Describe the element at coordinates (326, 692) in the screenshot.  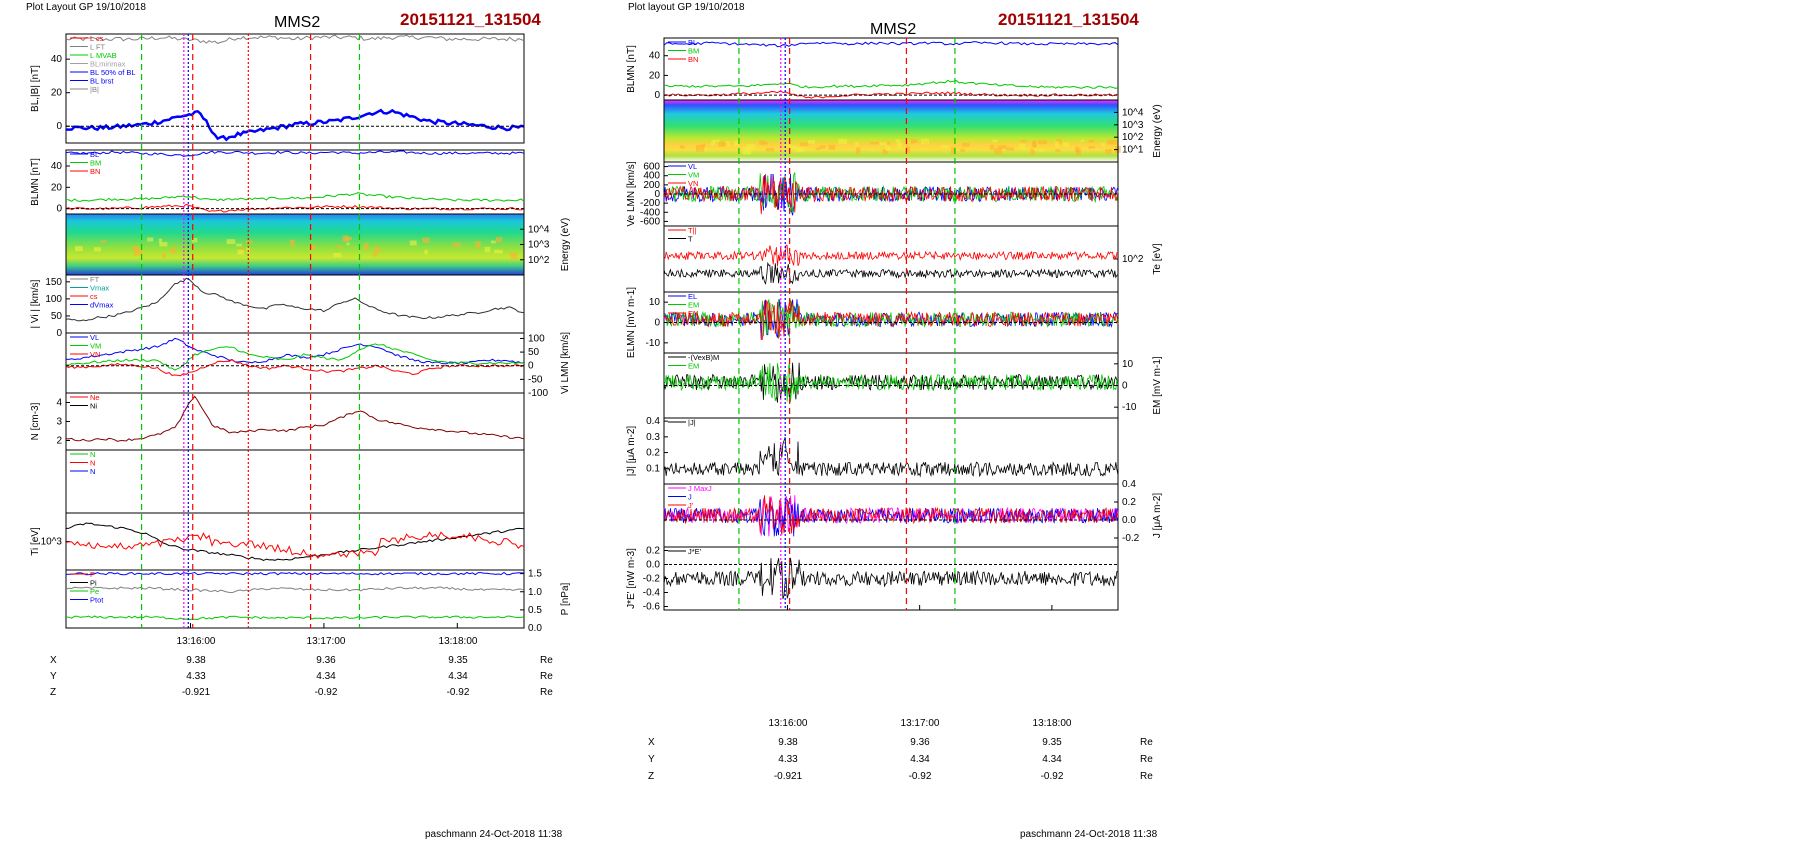
I see `ephemeris-value: -0.92` at that location.